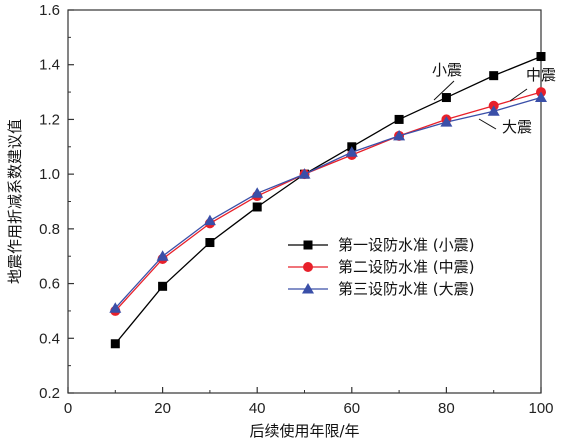 The image size is (567, 445). I want to click on legend: 第一设防水准 (小震) 第二设防水准 (中震) 第三设防水准 (大震), so click(381, 267).